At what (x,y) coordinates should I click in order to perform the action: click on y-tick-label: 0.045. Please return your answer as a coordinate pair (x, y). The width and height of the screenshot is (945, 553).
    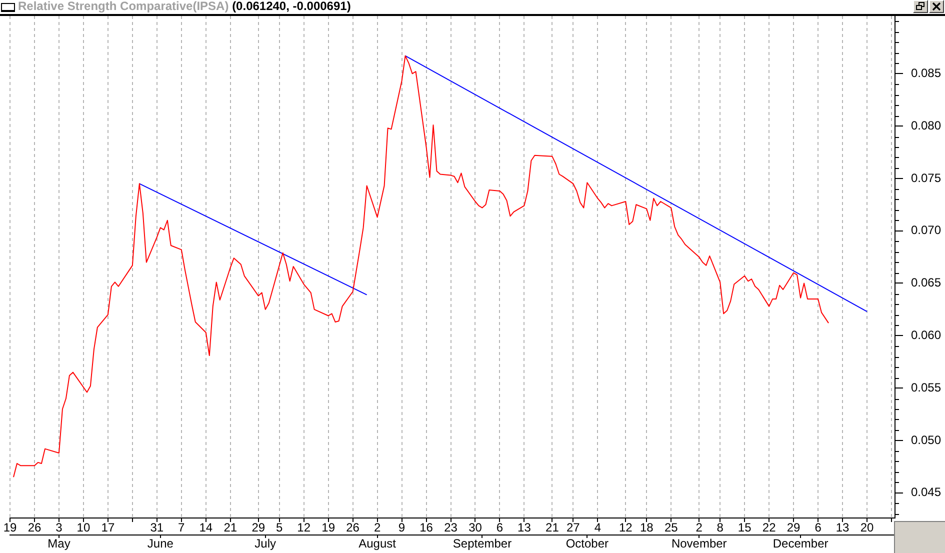
    Looking at the image, I should click on (926, 492).